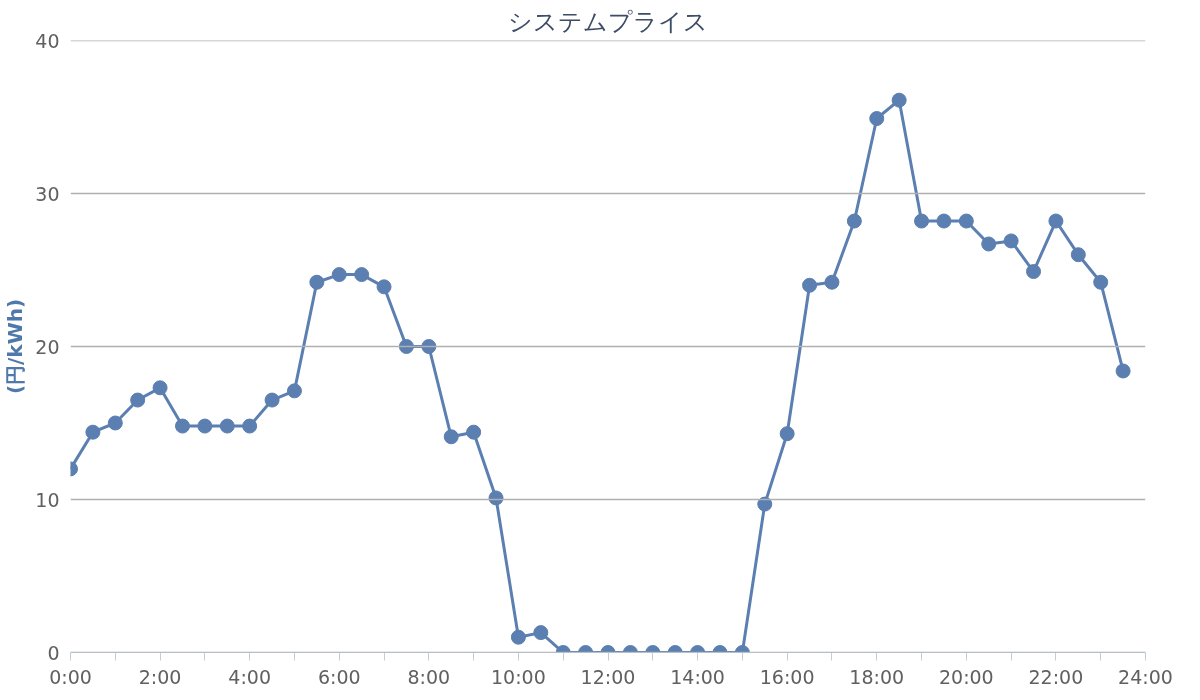 This screenshot has height=700, width=1200. I want to click on x-tick-label: 12:00, so click(608, 676).